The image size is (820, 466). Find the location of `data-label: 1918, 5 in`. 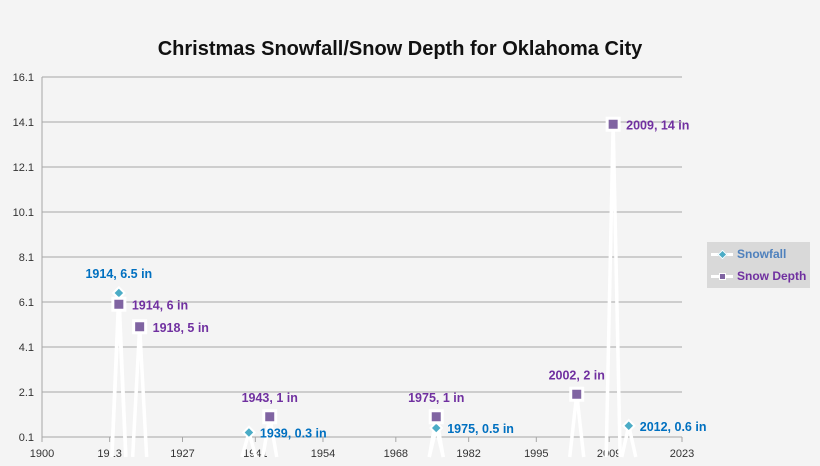

data-label: 1918, 5 in is located at coordinates (181, 328).